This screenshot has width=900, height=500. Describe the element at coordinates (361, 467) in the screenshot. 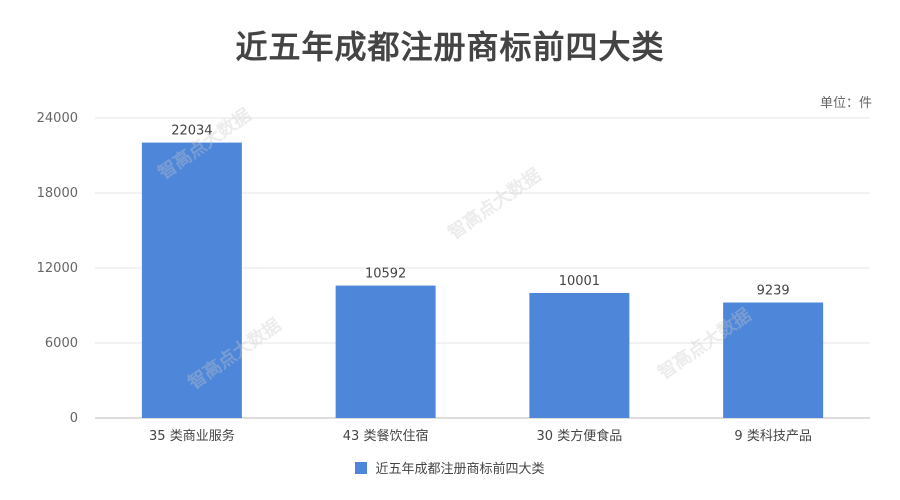

I see `legend-swatch` at that location.